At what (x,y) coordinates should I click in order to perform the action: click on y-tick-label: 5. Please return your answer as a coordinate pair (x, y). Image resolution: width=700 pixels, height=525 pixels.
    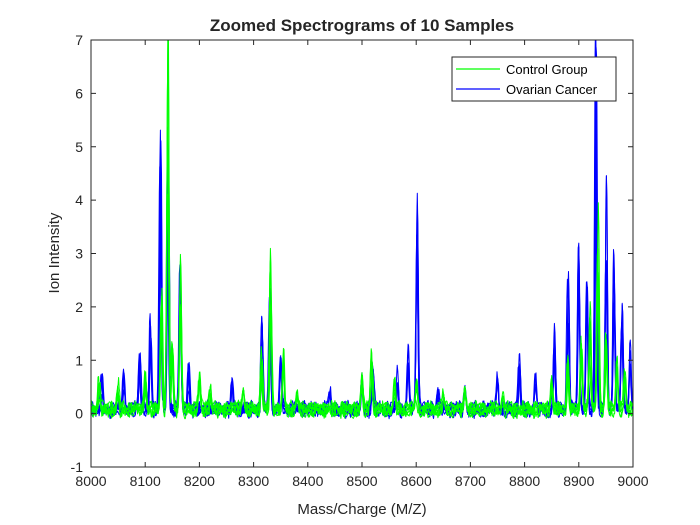
    Looking at the image, I should click on (79, 147).